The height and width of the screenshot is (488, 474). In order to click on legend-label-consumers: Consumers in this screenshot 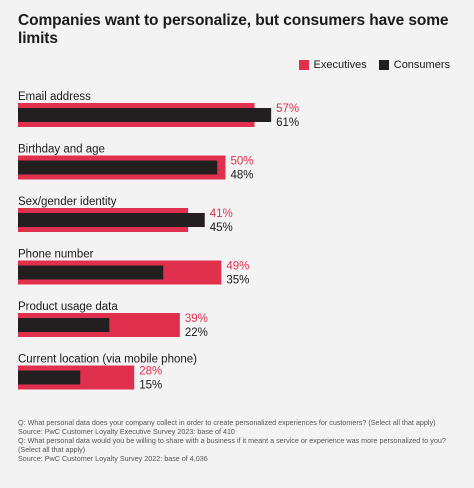, I will do `click(421, 65)`.